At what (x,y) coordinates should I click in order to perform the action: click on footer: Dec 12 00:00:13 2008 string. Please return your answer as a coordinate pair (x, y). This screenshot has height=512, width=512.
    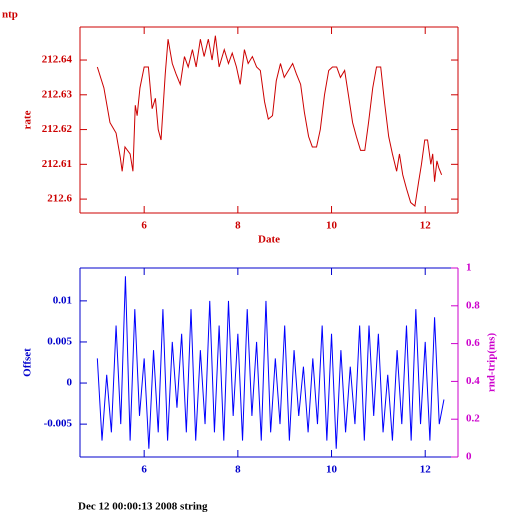
    Looking at the image, I should click on (143, 506).